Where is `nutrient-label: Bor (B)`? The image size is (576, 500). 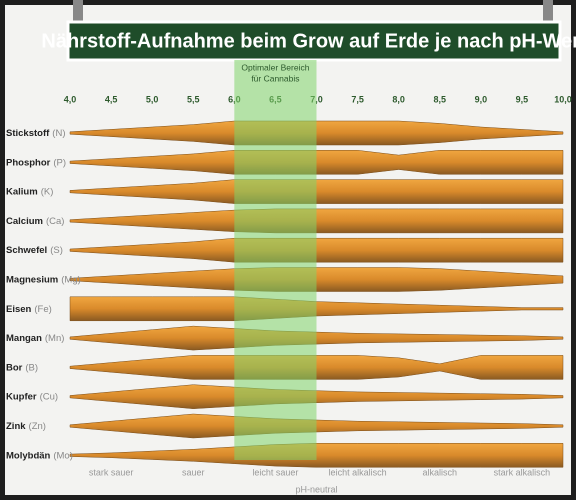 nutrient-label: Bor (B) is located at coordinates (22, 367).